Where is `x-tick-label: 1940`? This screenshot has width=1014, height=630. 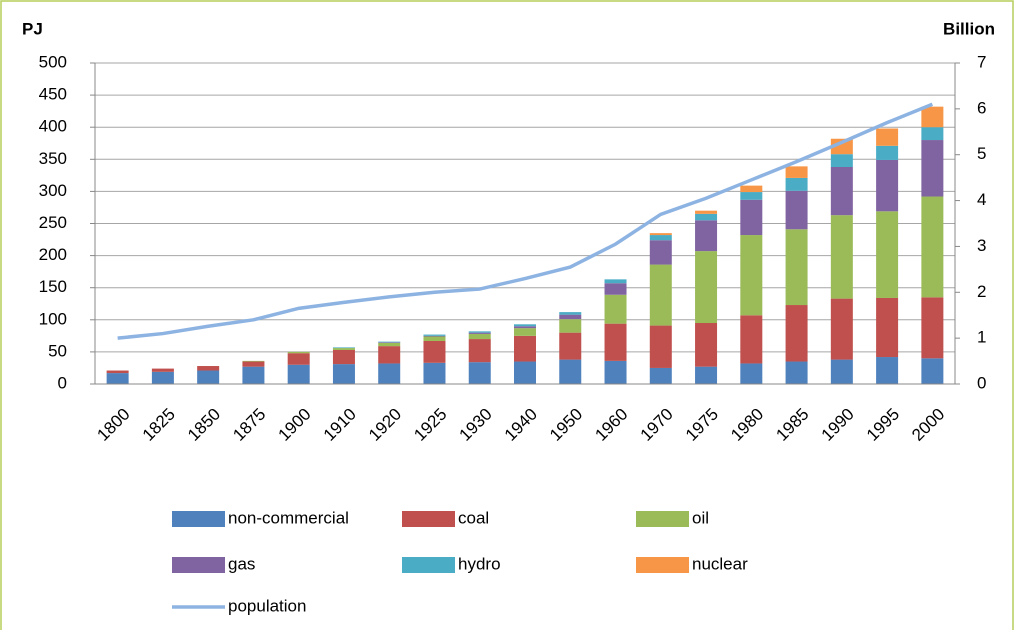
x-tick-label: 1940 is located at coordinates (521, 425).